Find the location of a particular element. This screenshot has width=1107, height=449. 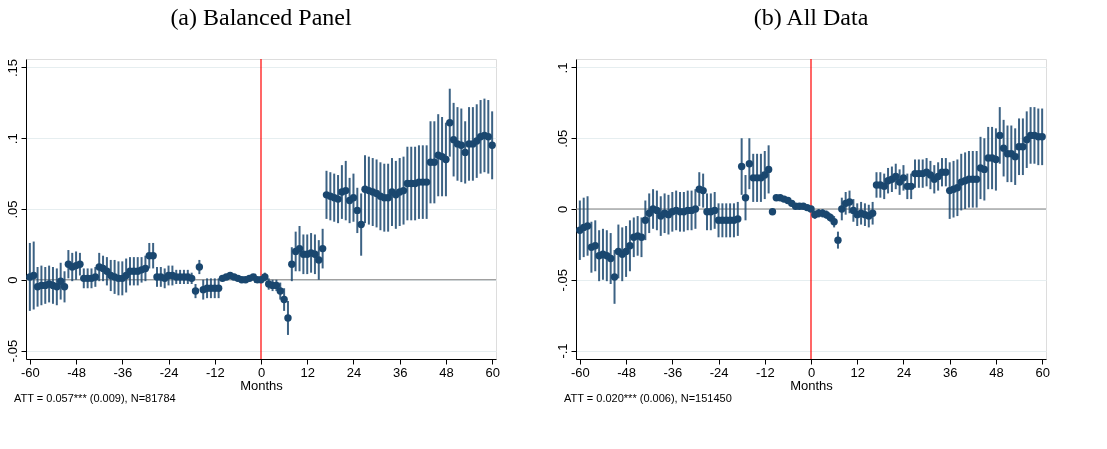

text: ATT = 0.020*** (0.006), N=151450 is located at coordinates (648, 398).